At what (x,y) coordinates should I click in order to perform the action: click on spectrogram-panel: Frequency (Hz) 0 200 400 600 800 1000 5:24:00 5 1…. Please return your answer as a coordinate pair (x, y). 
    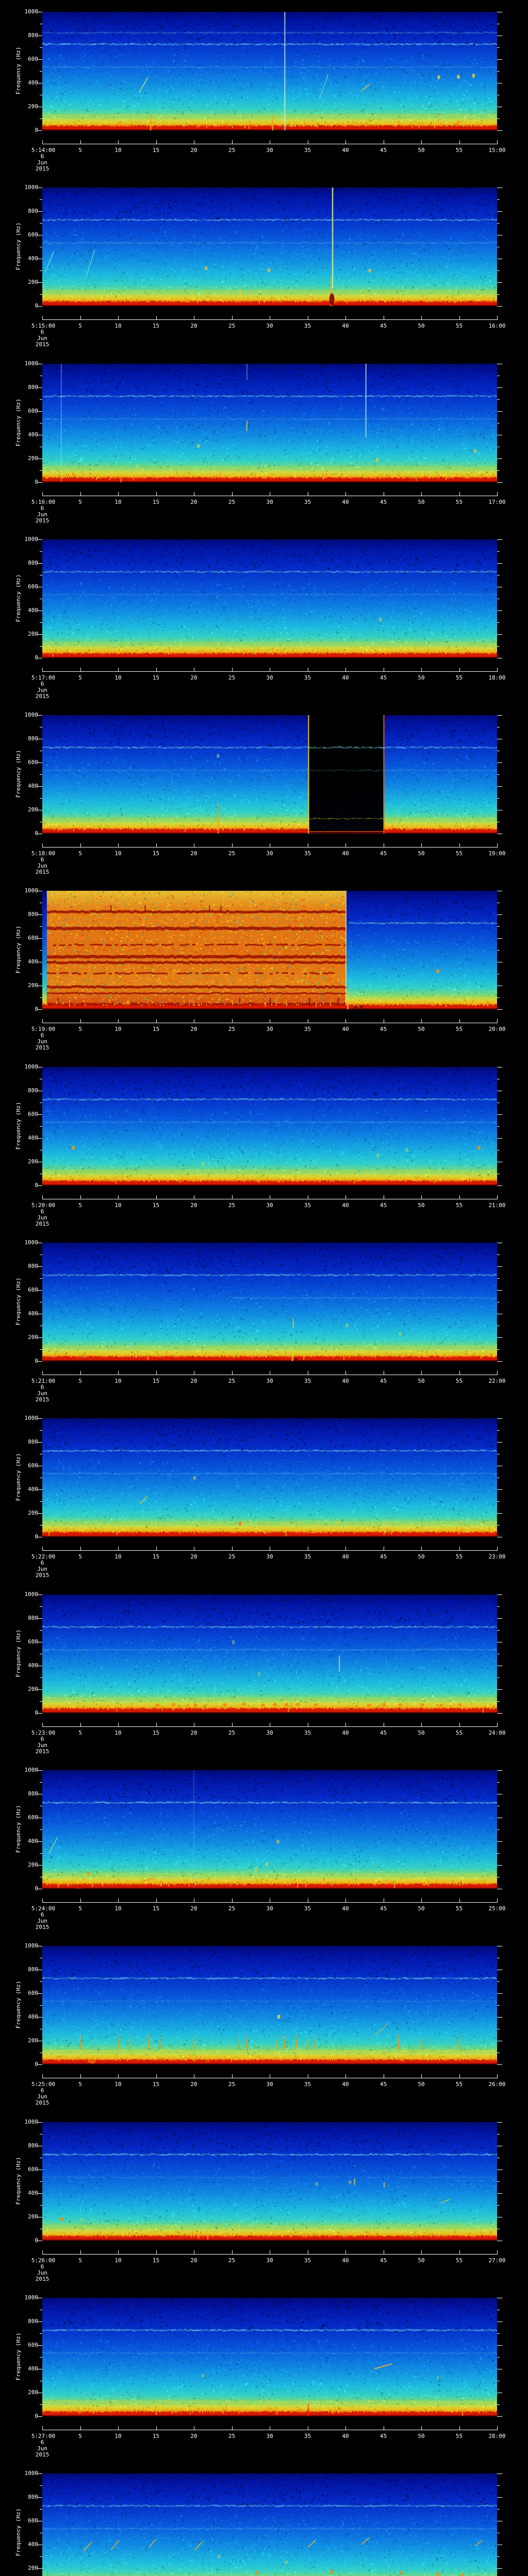
    Looking at the image, I should click on (264, 1846).